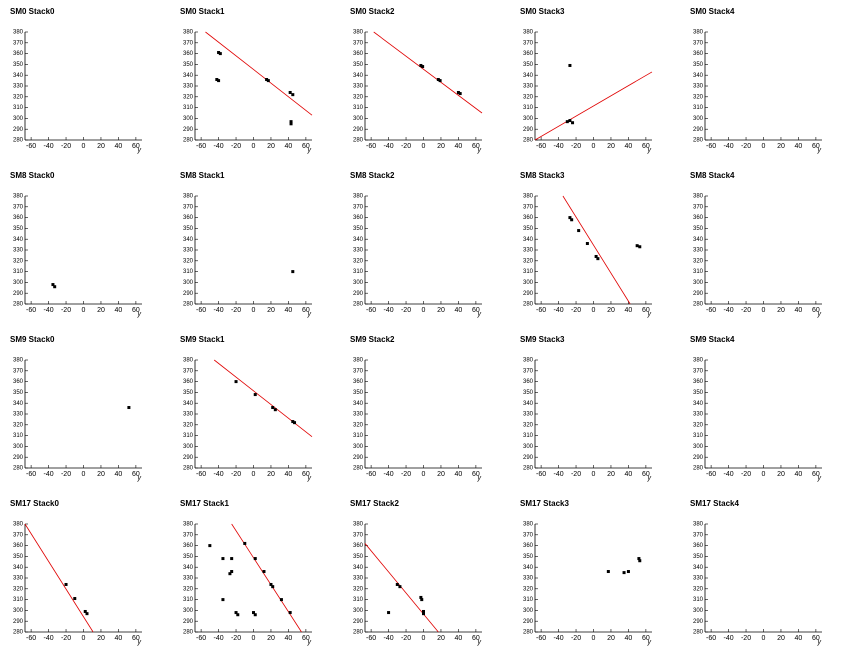 The width and height of the screenshot is (851, 656). Describe the element at coordinates (712, 11) in the screenshot. I see `panel-title: SM0 Stack4` at that location.